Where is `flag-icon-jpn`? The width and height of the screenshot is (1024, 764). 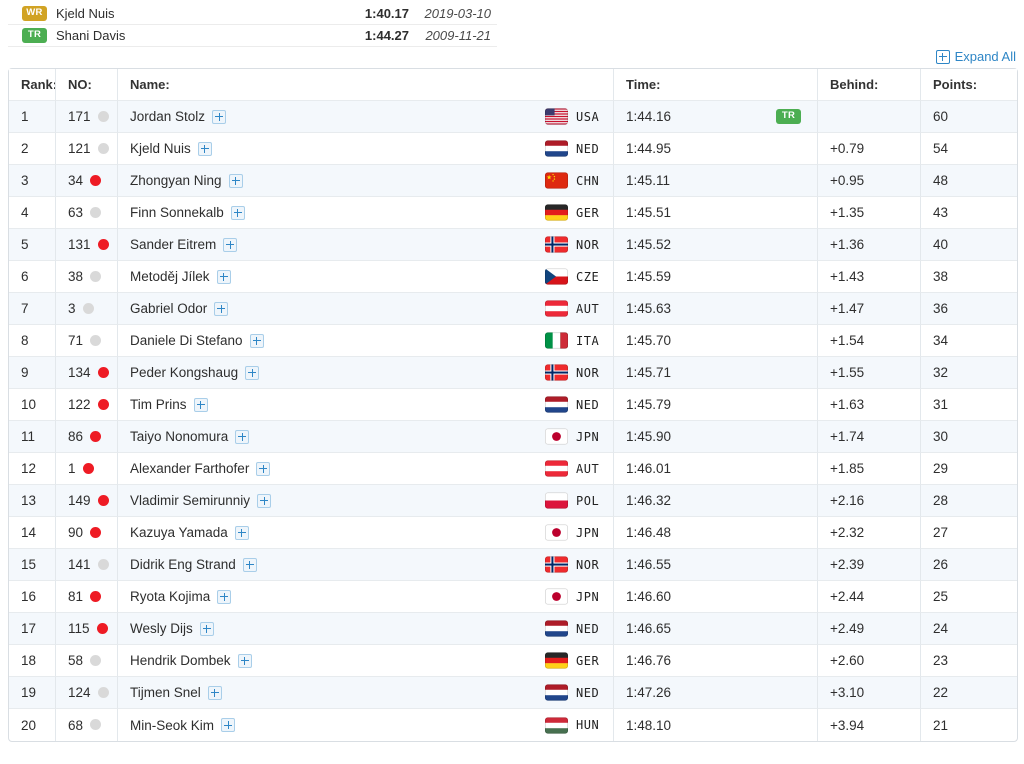 flag-icon-jpn is located at coordinates (556, 436).